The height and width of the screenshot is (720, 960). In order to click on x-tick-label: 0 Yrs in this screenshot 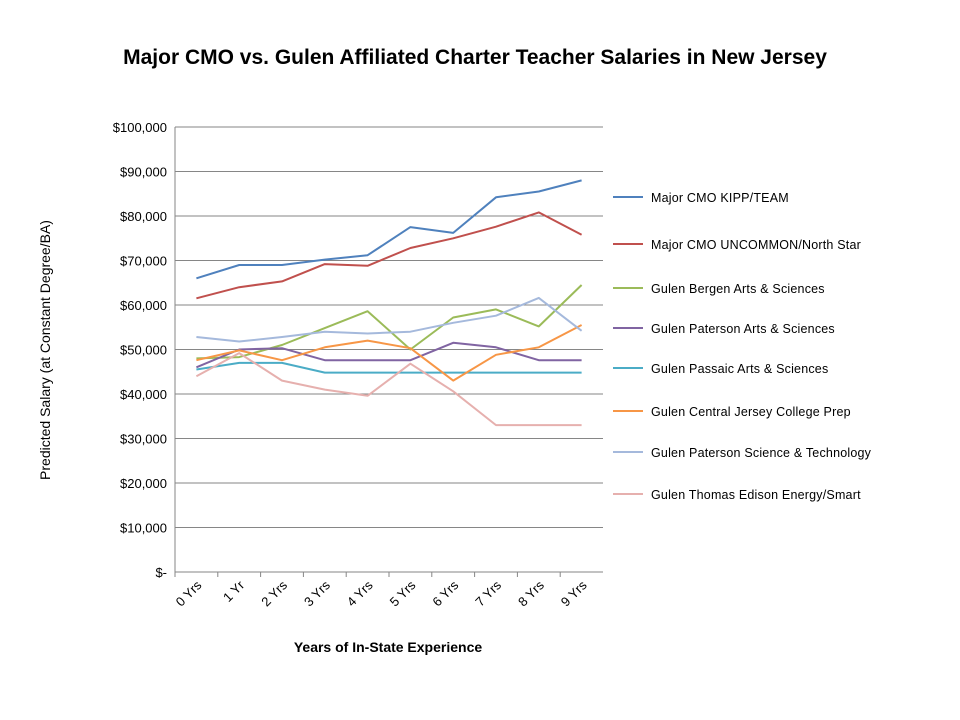, I will do `click(189, 593)`.